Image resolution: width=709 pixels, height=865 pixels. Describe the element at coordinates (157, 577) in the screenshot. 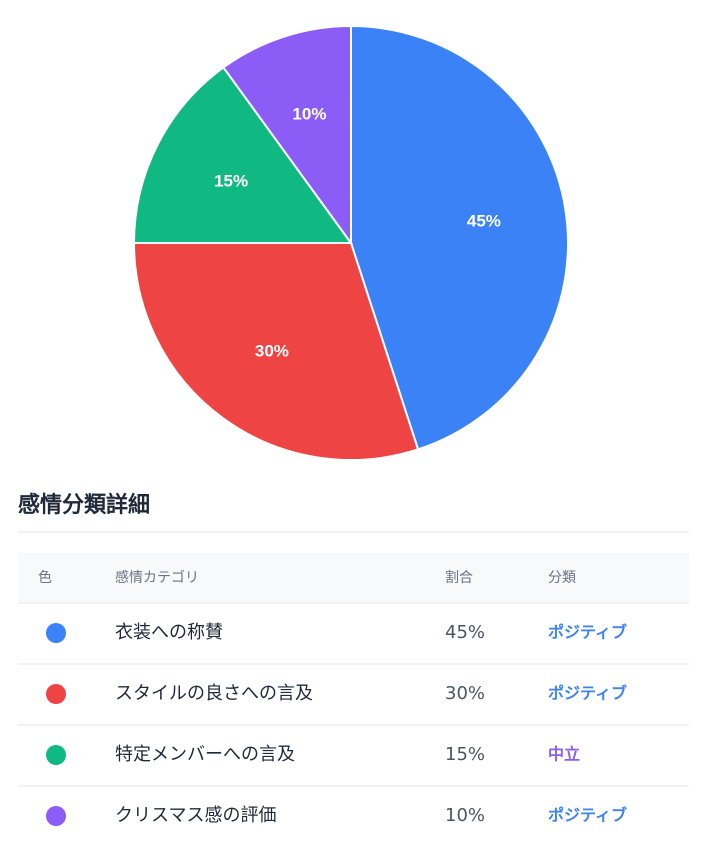

I see `table-header: 感情カテゴリ` at that location.